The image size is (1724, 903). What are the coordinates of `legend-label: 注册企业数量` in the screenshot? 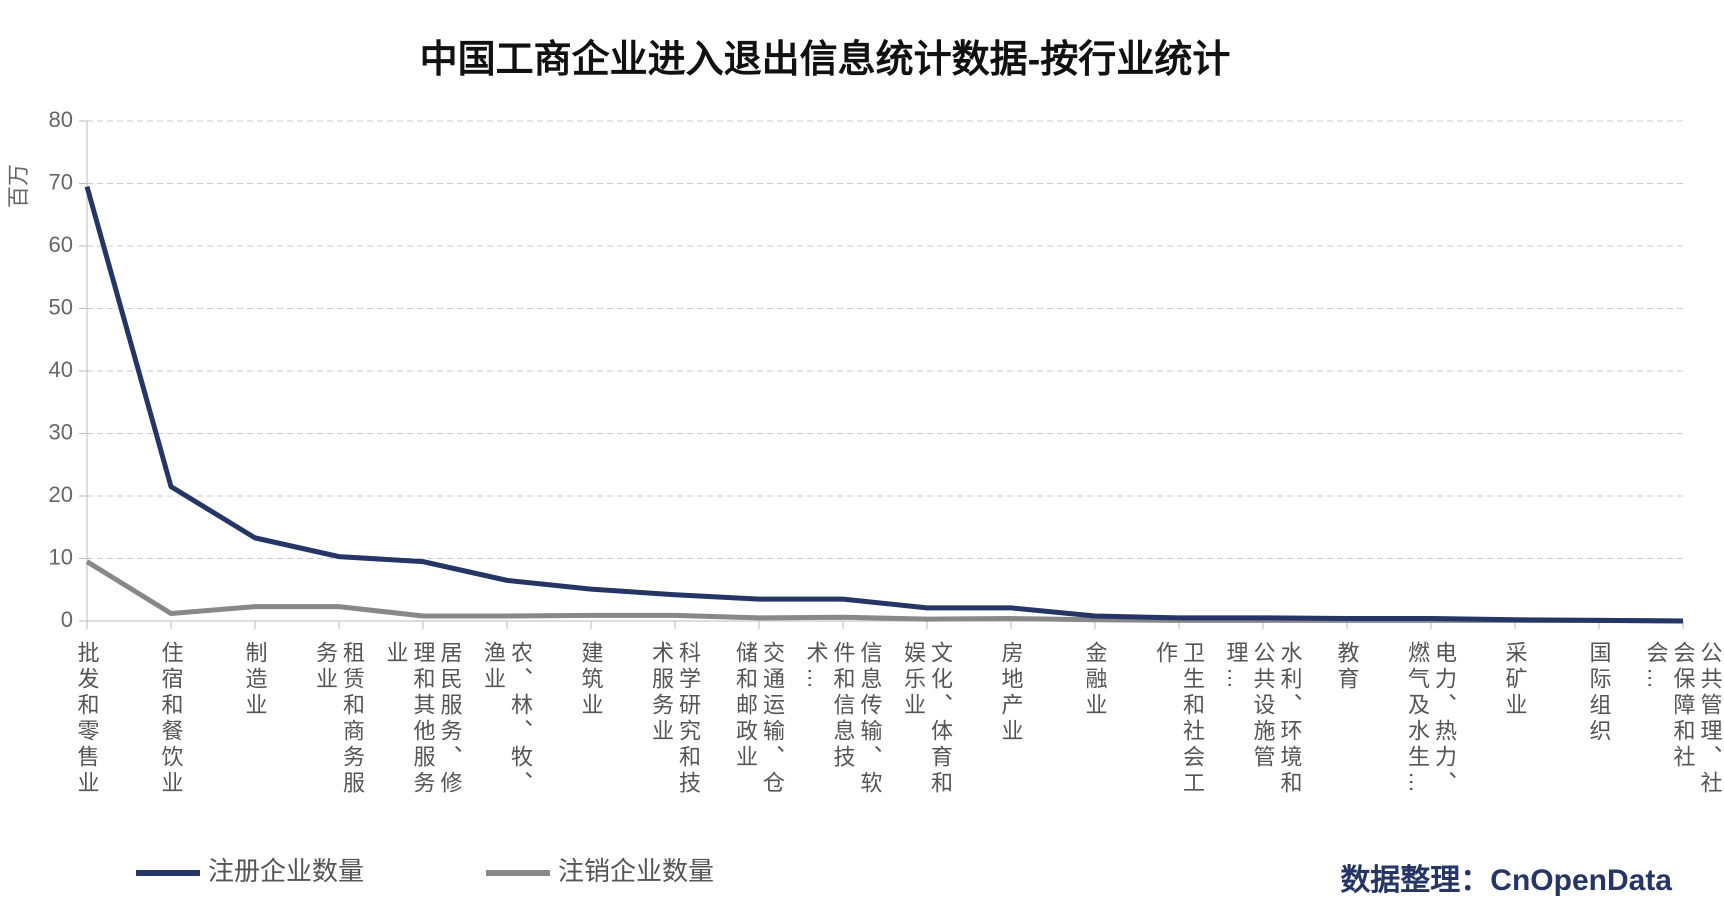 It's located at (286, 871).